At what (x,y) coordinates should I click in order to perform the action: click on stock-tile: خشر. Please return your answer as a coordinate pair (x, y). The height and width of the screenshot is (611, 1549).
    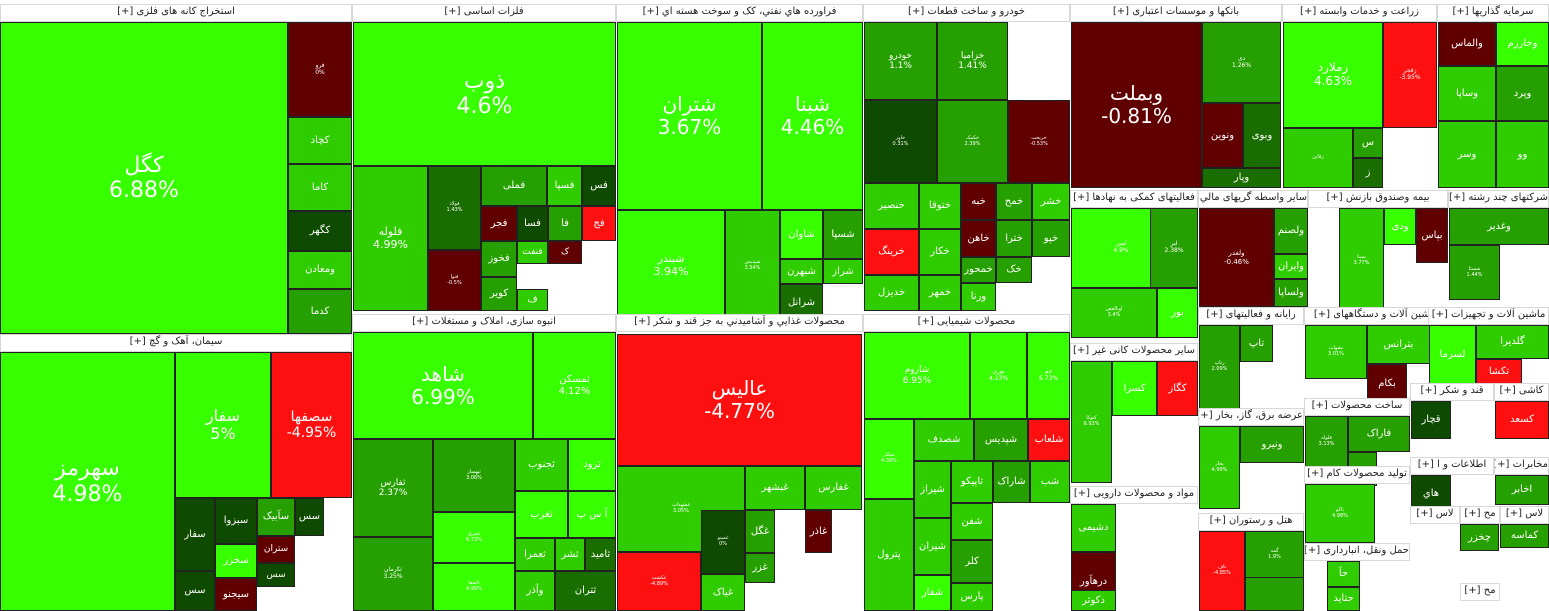
    Looking at the image, I should click on (1051, 201).